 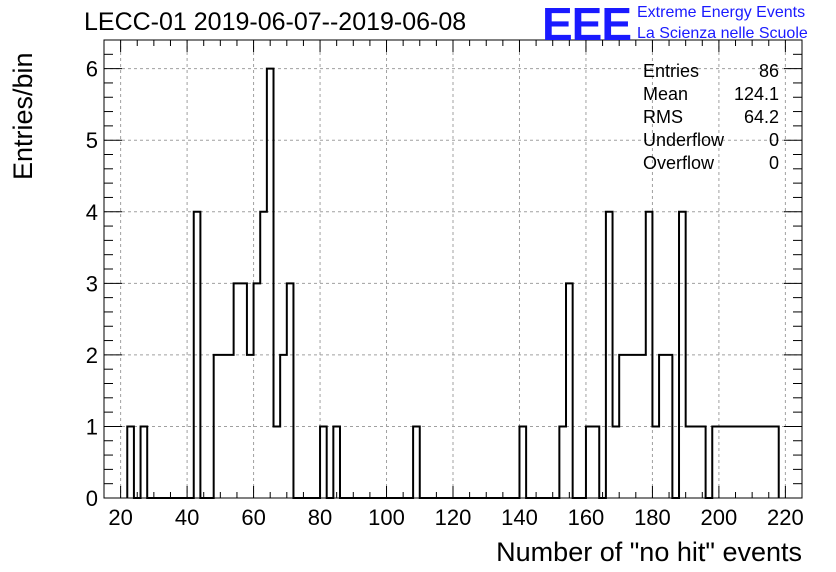 What do you see at coordinates (386, 517) in the screenshot?
I see `x-tick-label: 100` at bounding box center [386, 517].